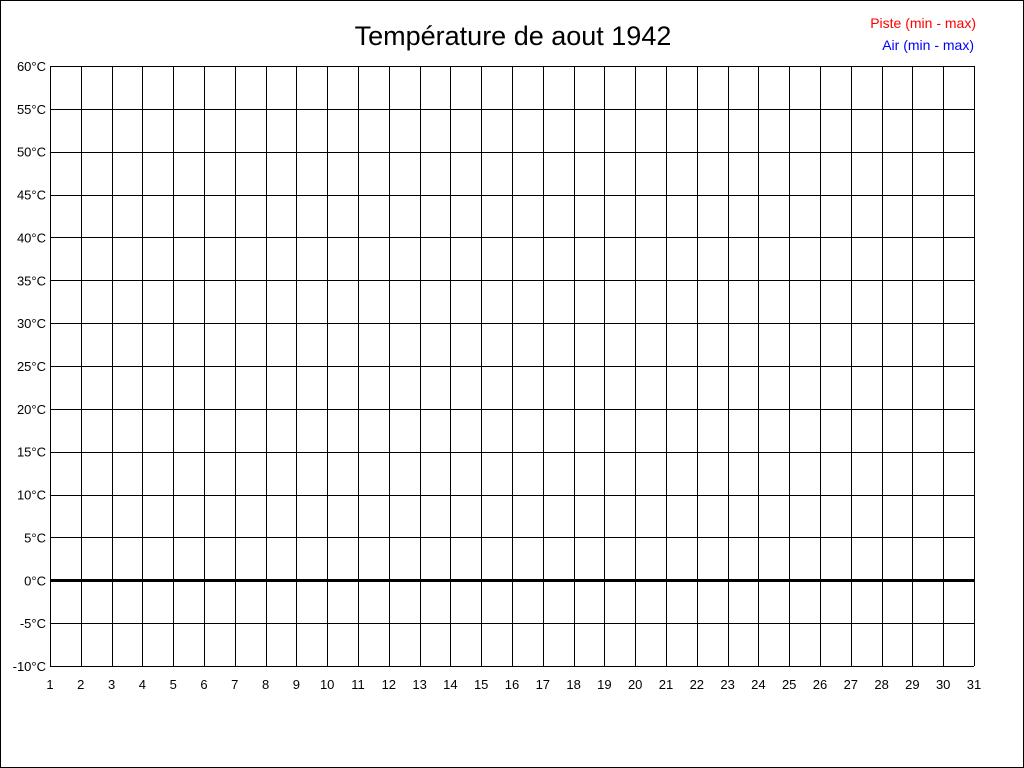  Describe the element at coordinates (635, 684) in the screenshot. I see `x-tick-label: 20` at that location.